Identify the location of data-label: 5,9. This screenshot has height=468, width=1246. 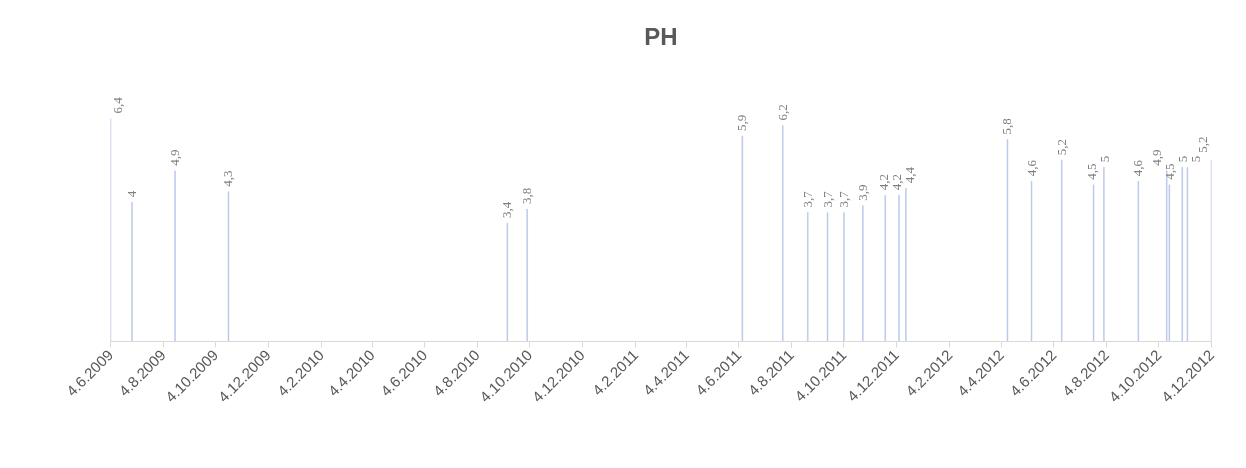
(742, 122).